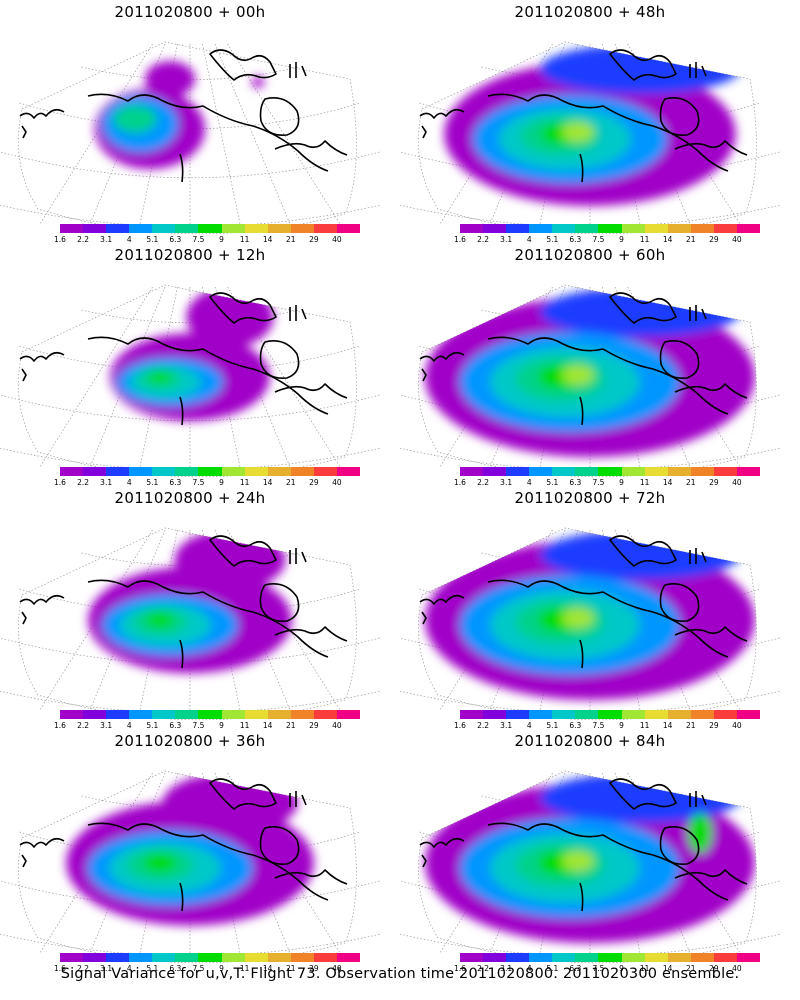  Describe the element at coordinates (337, 239) in the screenshot. I see `colorbar-tick-label: 40` at that location.